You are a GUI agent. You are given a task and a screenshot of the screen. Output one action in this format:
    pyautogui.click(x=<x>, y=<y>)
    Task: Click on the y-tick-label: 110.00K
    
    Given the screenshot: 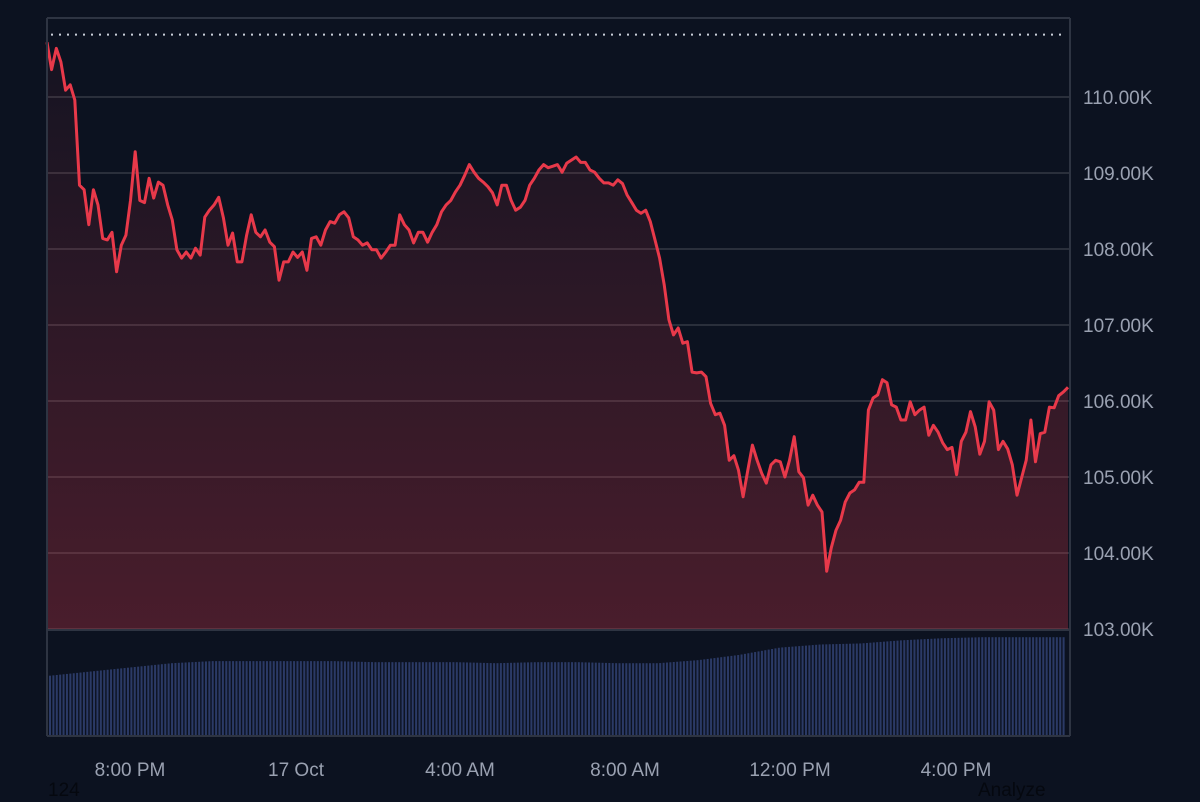 What is the action you would take?
    pyautogui.click(x=1118, y=98)
    